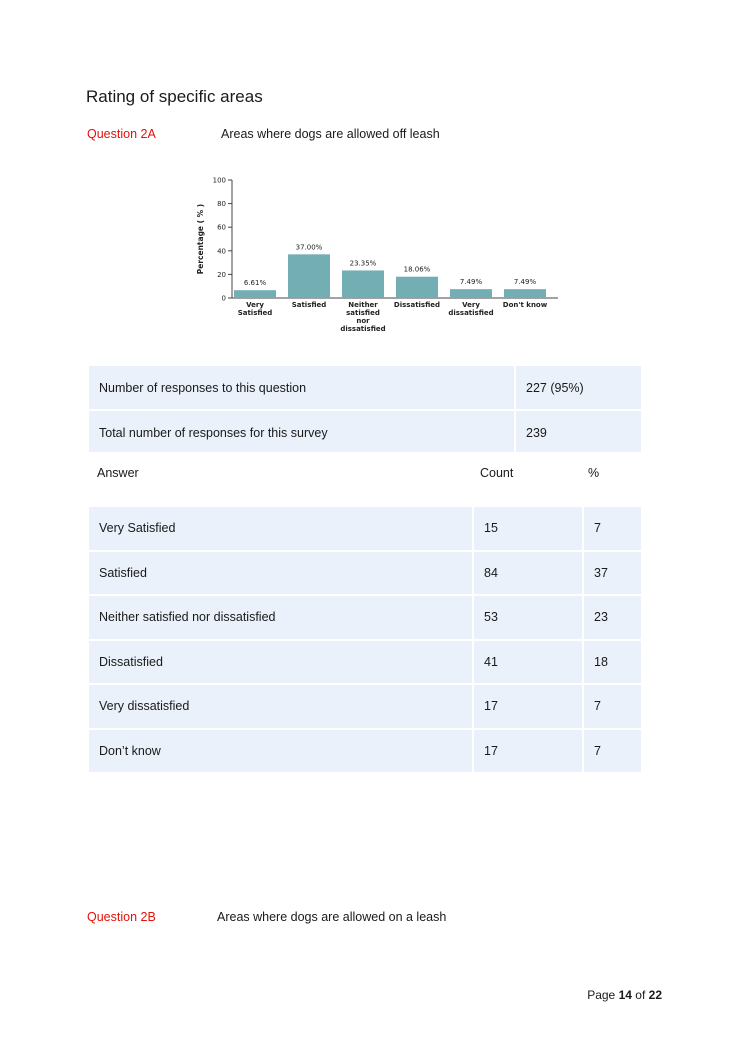  What do you see at coordinates (525, 305) in the screenshot?
I see `category-label: Don't know` at bounding box center [525, 305].